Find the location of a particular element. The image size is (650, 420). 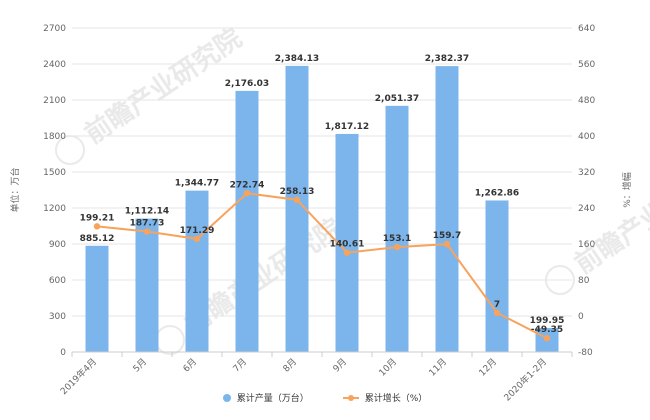

line-data-label: 187.73 is located at coordinates (147, 224).